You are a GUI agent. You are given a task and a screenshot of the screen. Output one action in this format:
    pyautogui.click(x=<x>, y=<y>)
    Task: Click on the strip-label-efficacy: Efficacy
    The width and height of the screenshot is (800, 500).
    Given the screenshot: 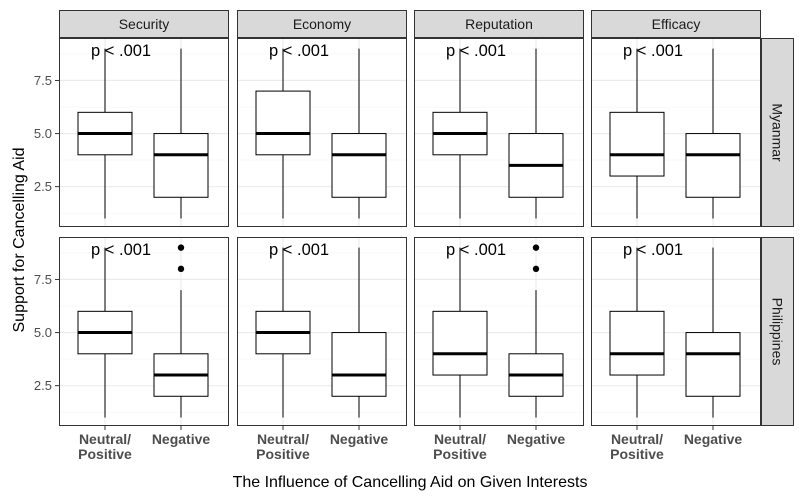 What is the action you would take?
    pyautogui.click(x=676, y=24)
    